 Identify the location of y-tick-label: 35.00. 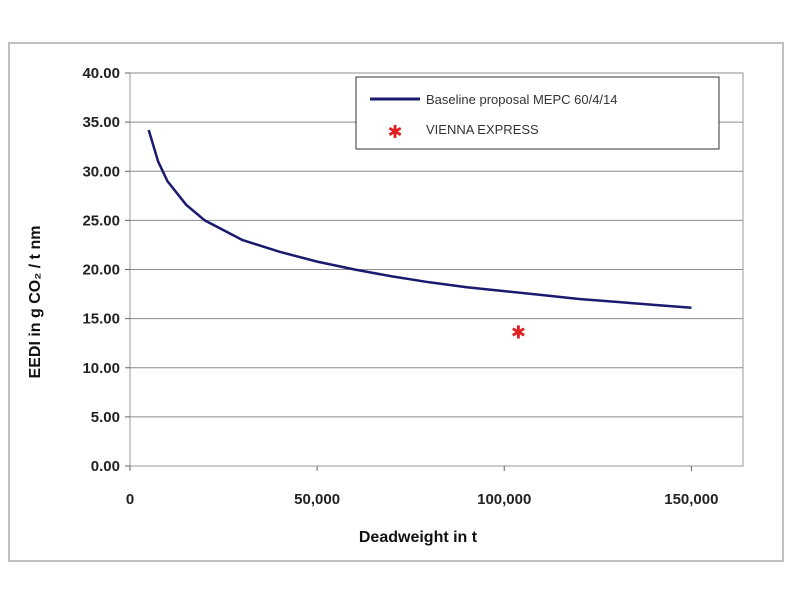
(101, 122).